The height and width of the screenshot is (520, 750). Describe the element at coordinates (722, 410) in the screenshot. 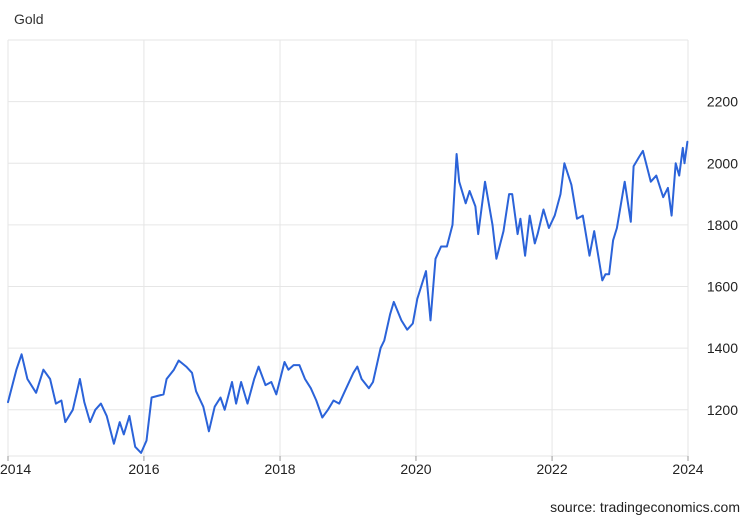

I see `y-tick-label: 1200` at that location.